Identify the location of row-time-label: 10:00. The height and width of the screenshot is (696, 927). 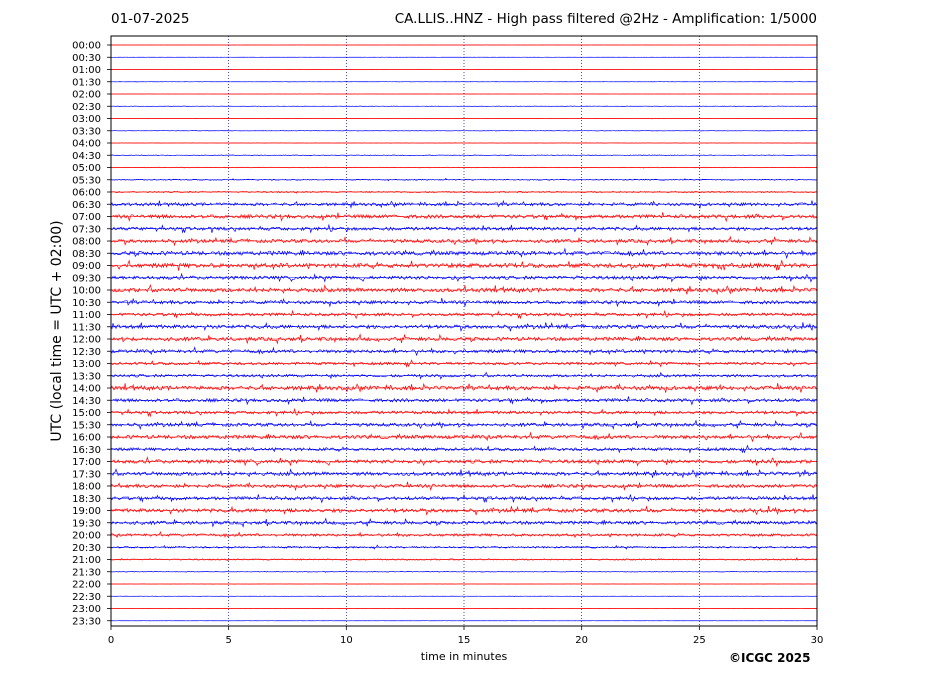
(86, 291).